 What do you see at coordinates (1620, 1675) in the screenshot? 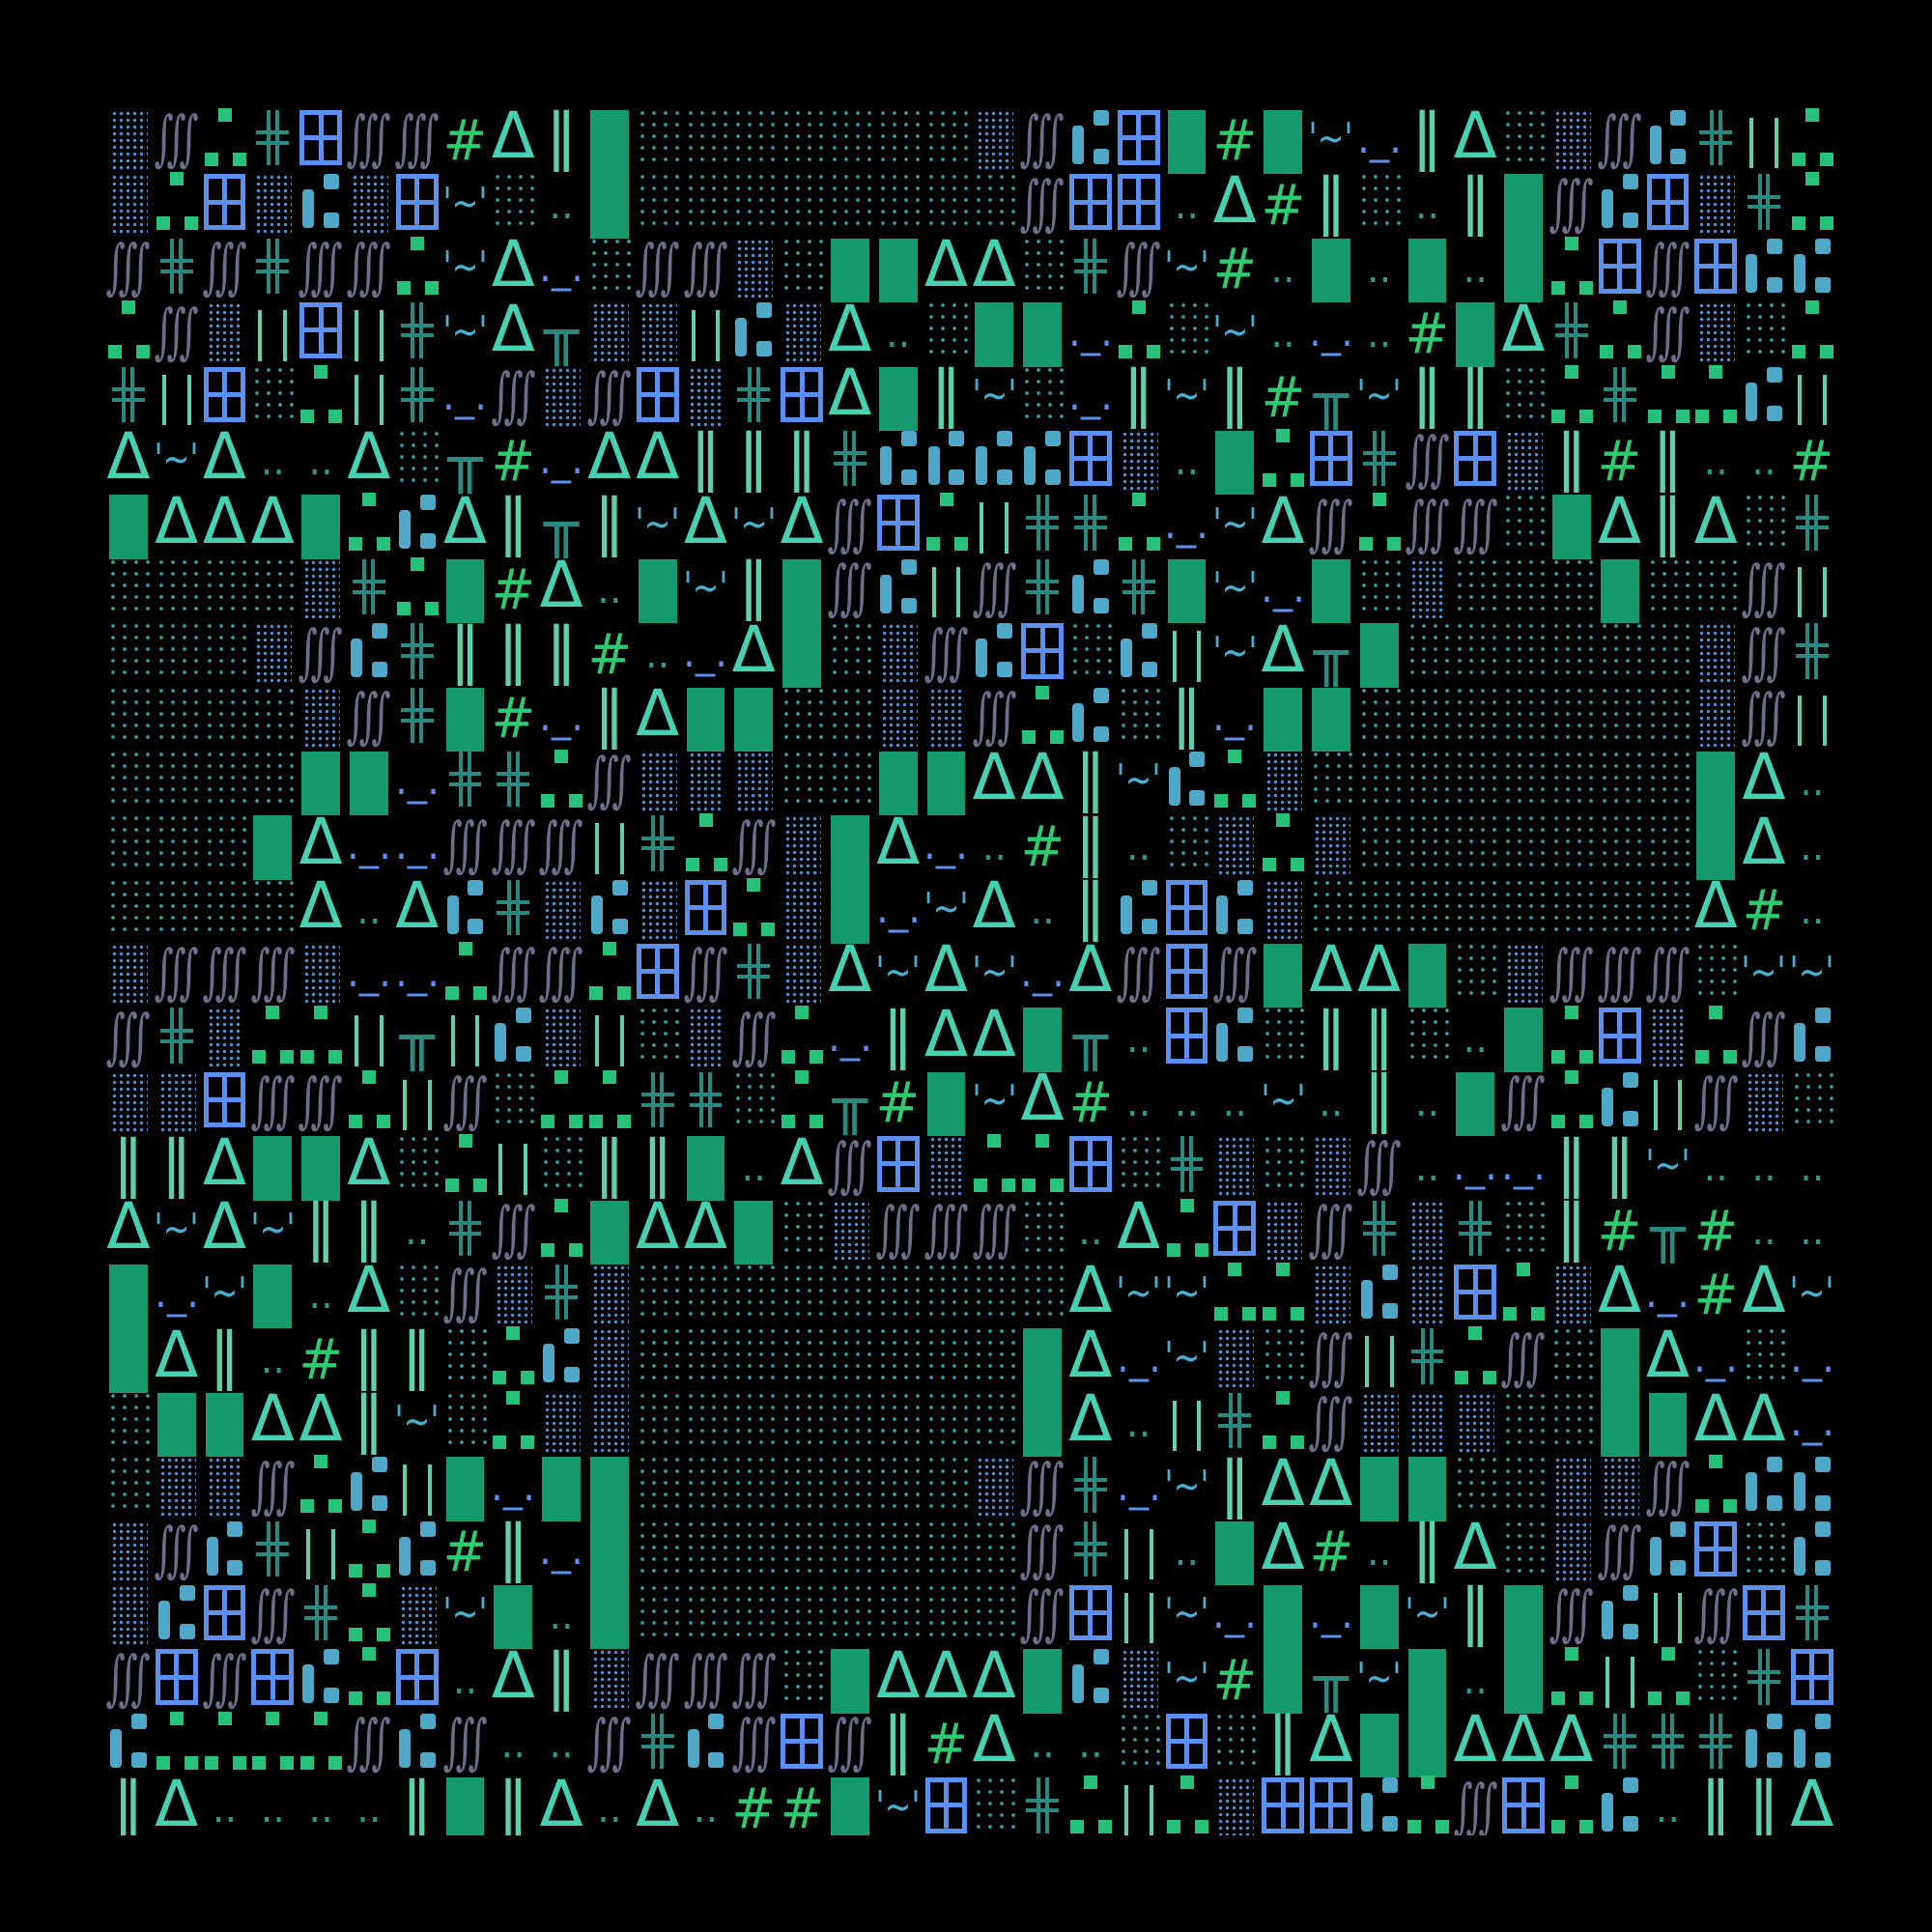
I see `thin-bars-icon` at bounding box center [1620, 1675].